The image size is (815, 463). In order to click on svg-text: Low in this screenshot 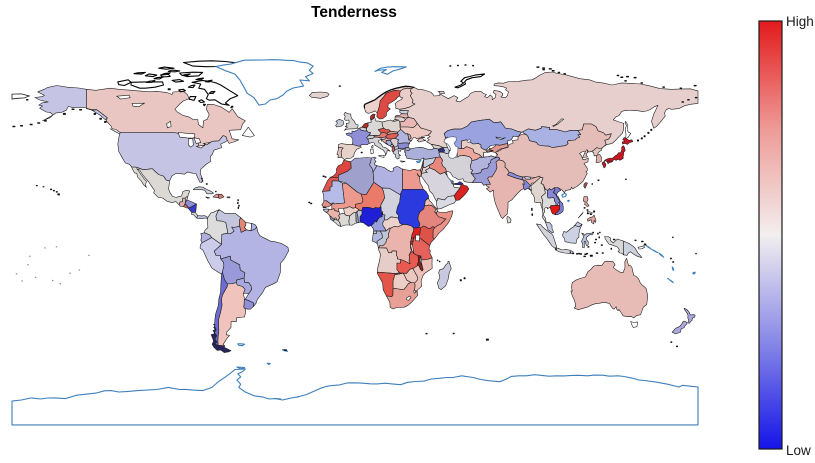, I will do `click(798, 450)`.